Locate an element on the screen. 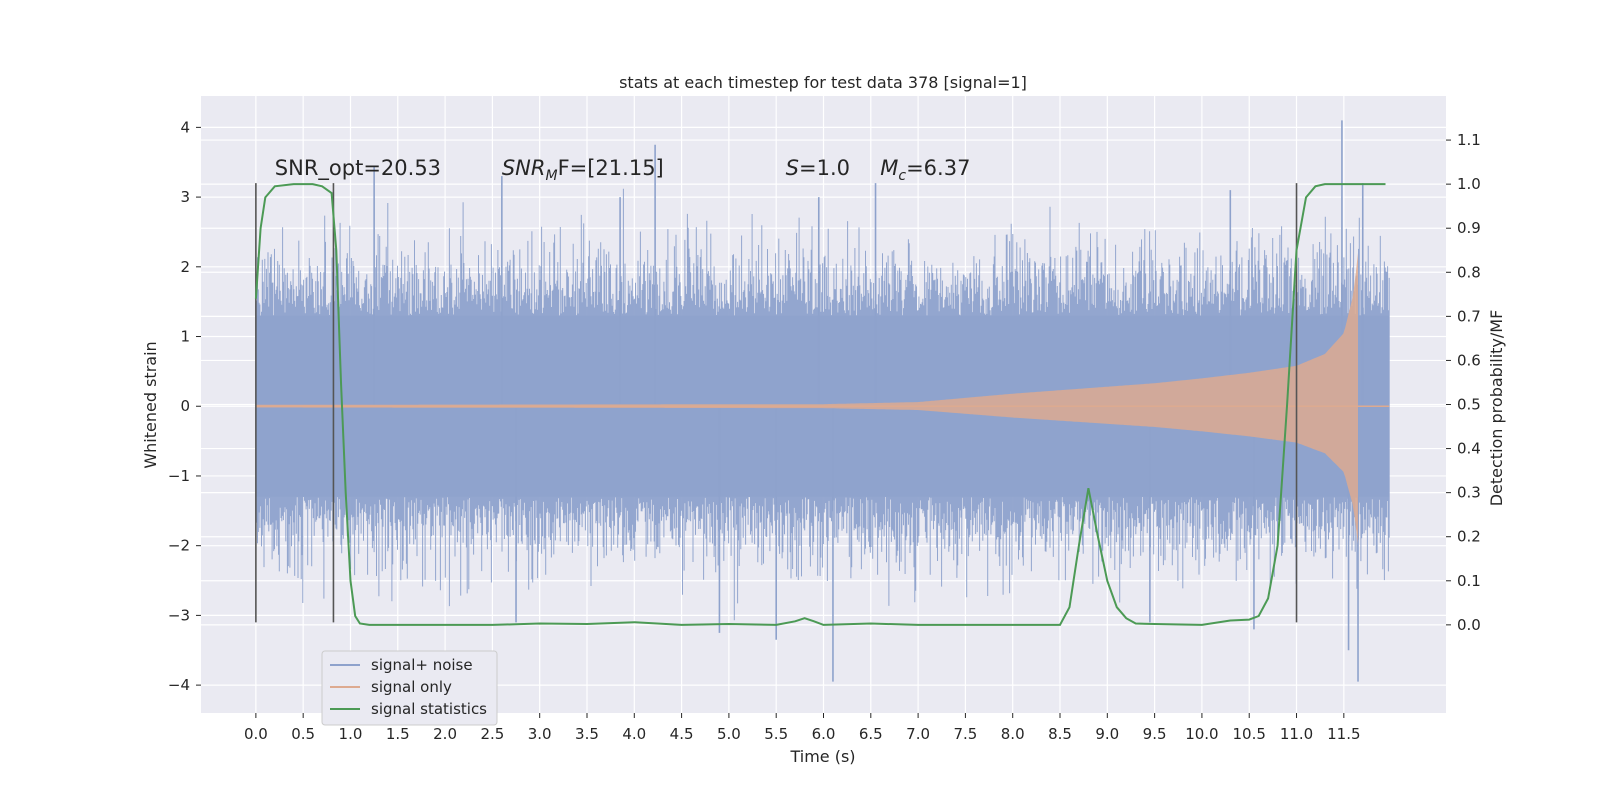 Image resolution: width=1600 pixels, height=800 pixels. annotation-text: SNRMF=[21.15] is located at coordinates (583, 170).